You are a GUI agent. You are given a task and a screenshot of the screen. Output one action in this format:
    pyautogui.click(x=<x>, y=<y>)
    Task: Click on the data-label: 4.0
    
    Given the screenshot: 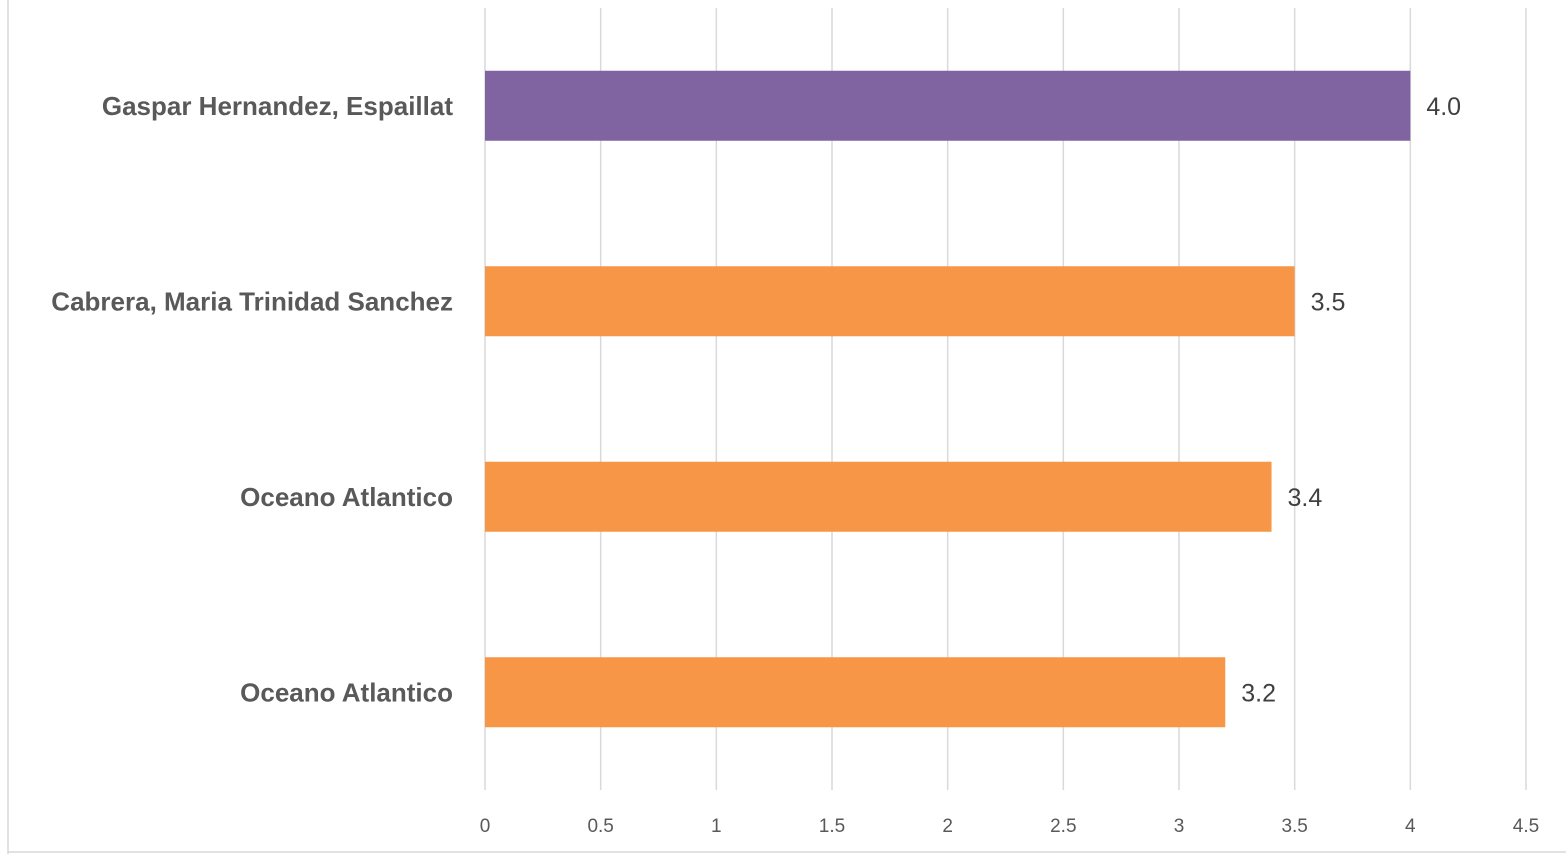 What is the action you would take?
    pyautogui.click(x=1443, y=107)
    